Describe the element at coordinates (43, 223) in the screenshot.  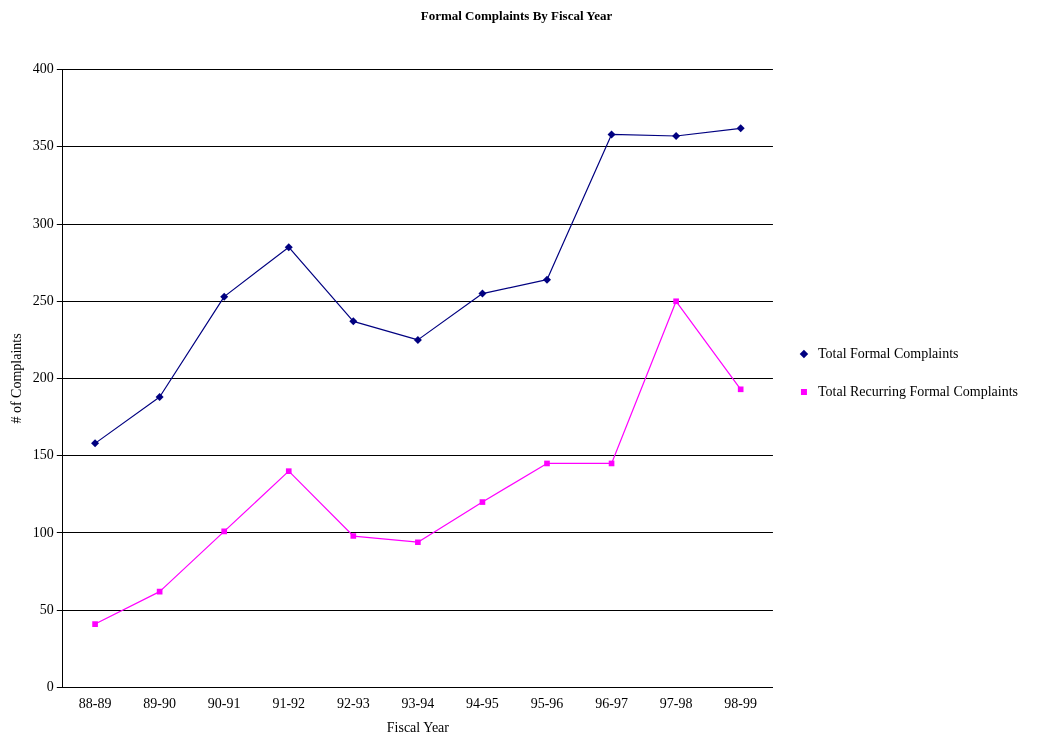
I see `y-tick-label: 300` at that location.